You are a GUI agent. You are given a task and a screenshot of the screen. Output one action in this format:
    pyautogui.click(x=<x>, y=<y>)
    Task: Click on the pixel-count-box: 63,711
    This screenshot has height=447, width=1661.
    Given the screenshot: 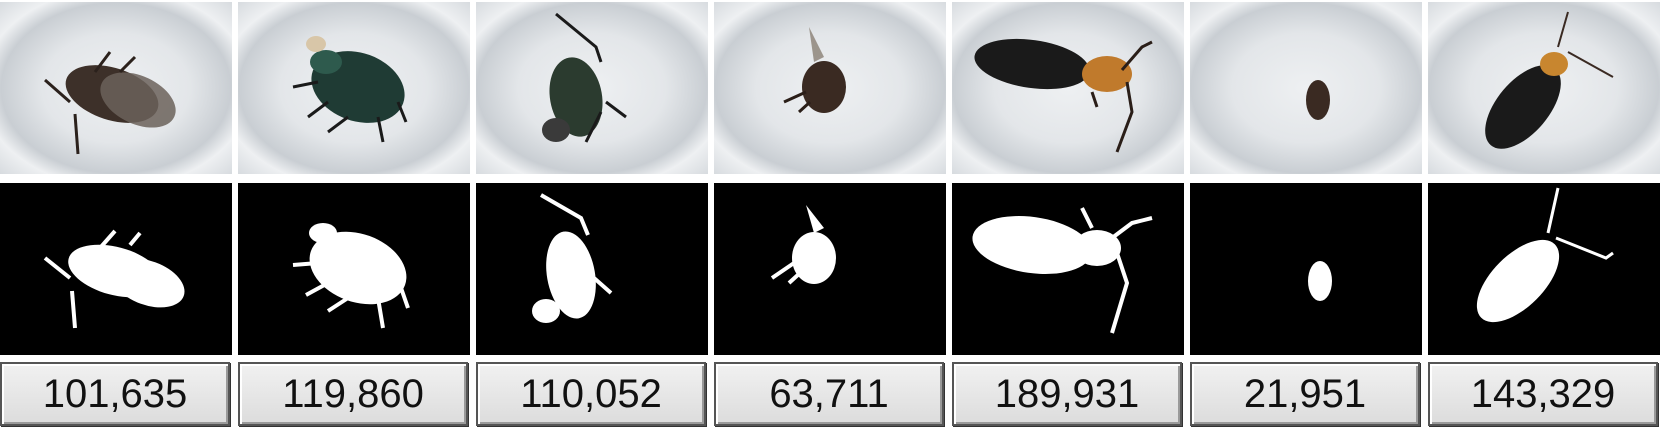 What is the action you would take?
    pyautogui.click(x=829, y=394)
    